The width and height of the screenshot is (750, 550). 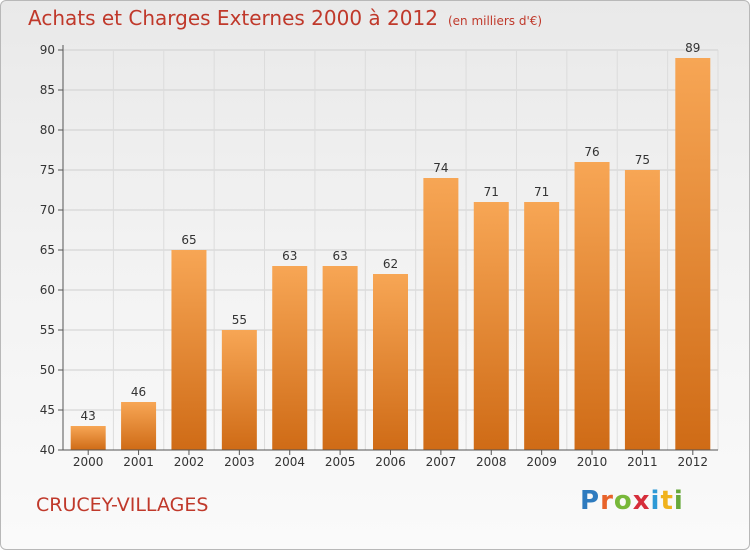 What do you see at coordinates (693, 254) in the screenshot?
I see `bar-2012` at bounding box center [693, 254].